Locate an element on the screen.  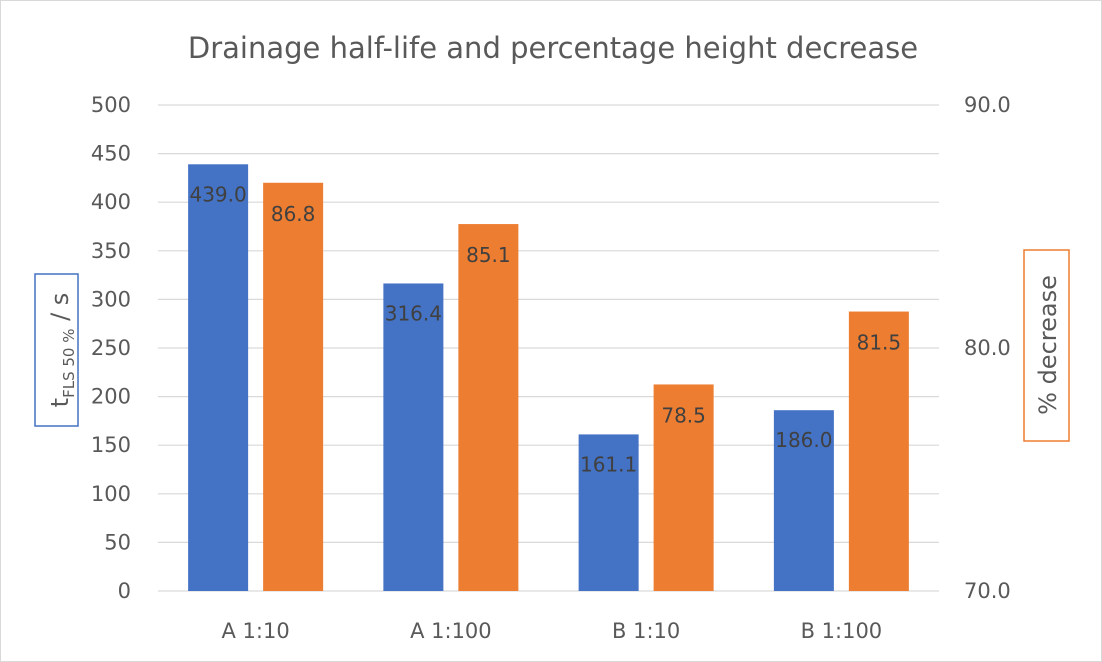
data-label-series-2: 86.8 is located at coordinates (293, 214).